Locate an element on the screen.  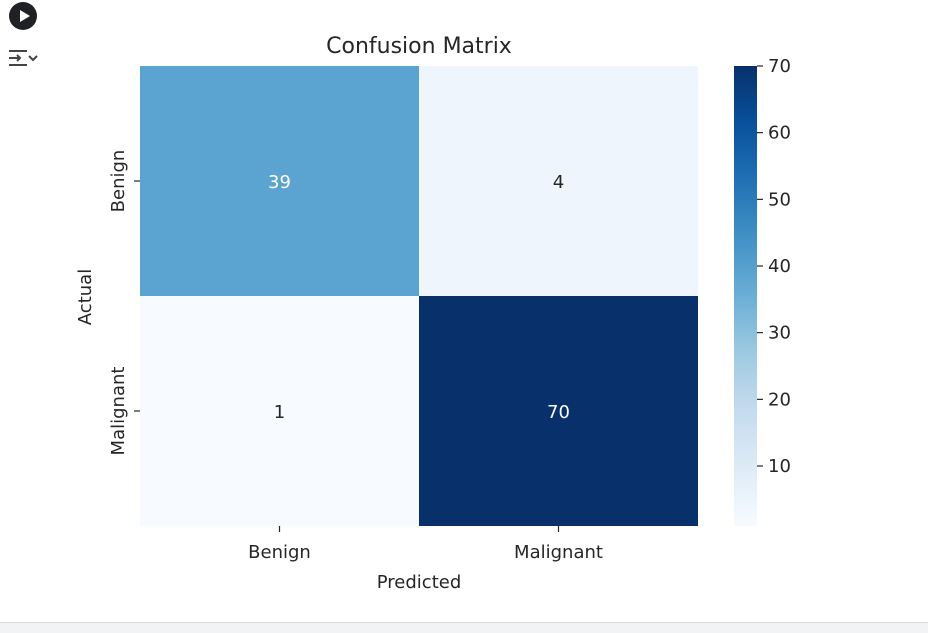
colorbar is located at coordinates (745, 296).